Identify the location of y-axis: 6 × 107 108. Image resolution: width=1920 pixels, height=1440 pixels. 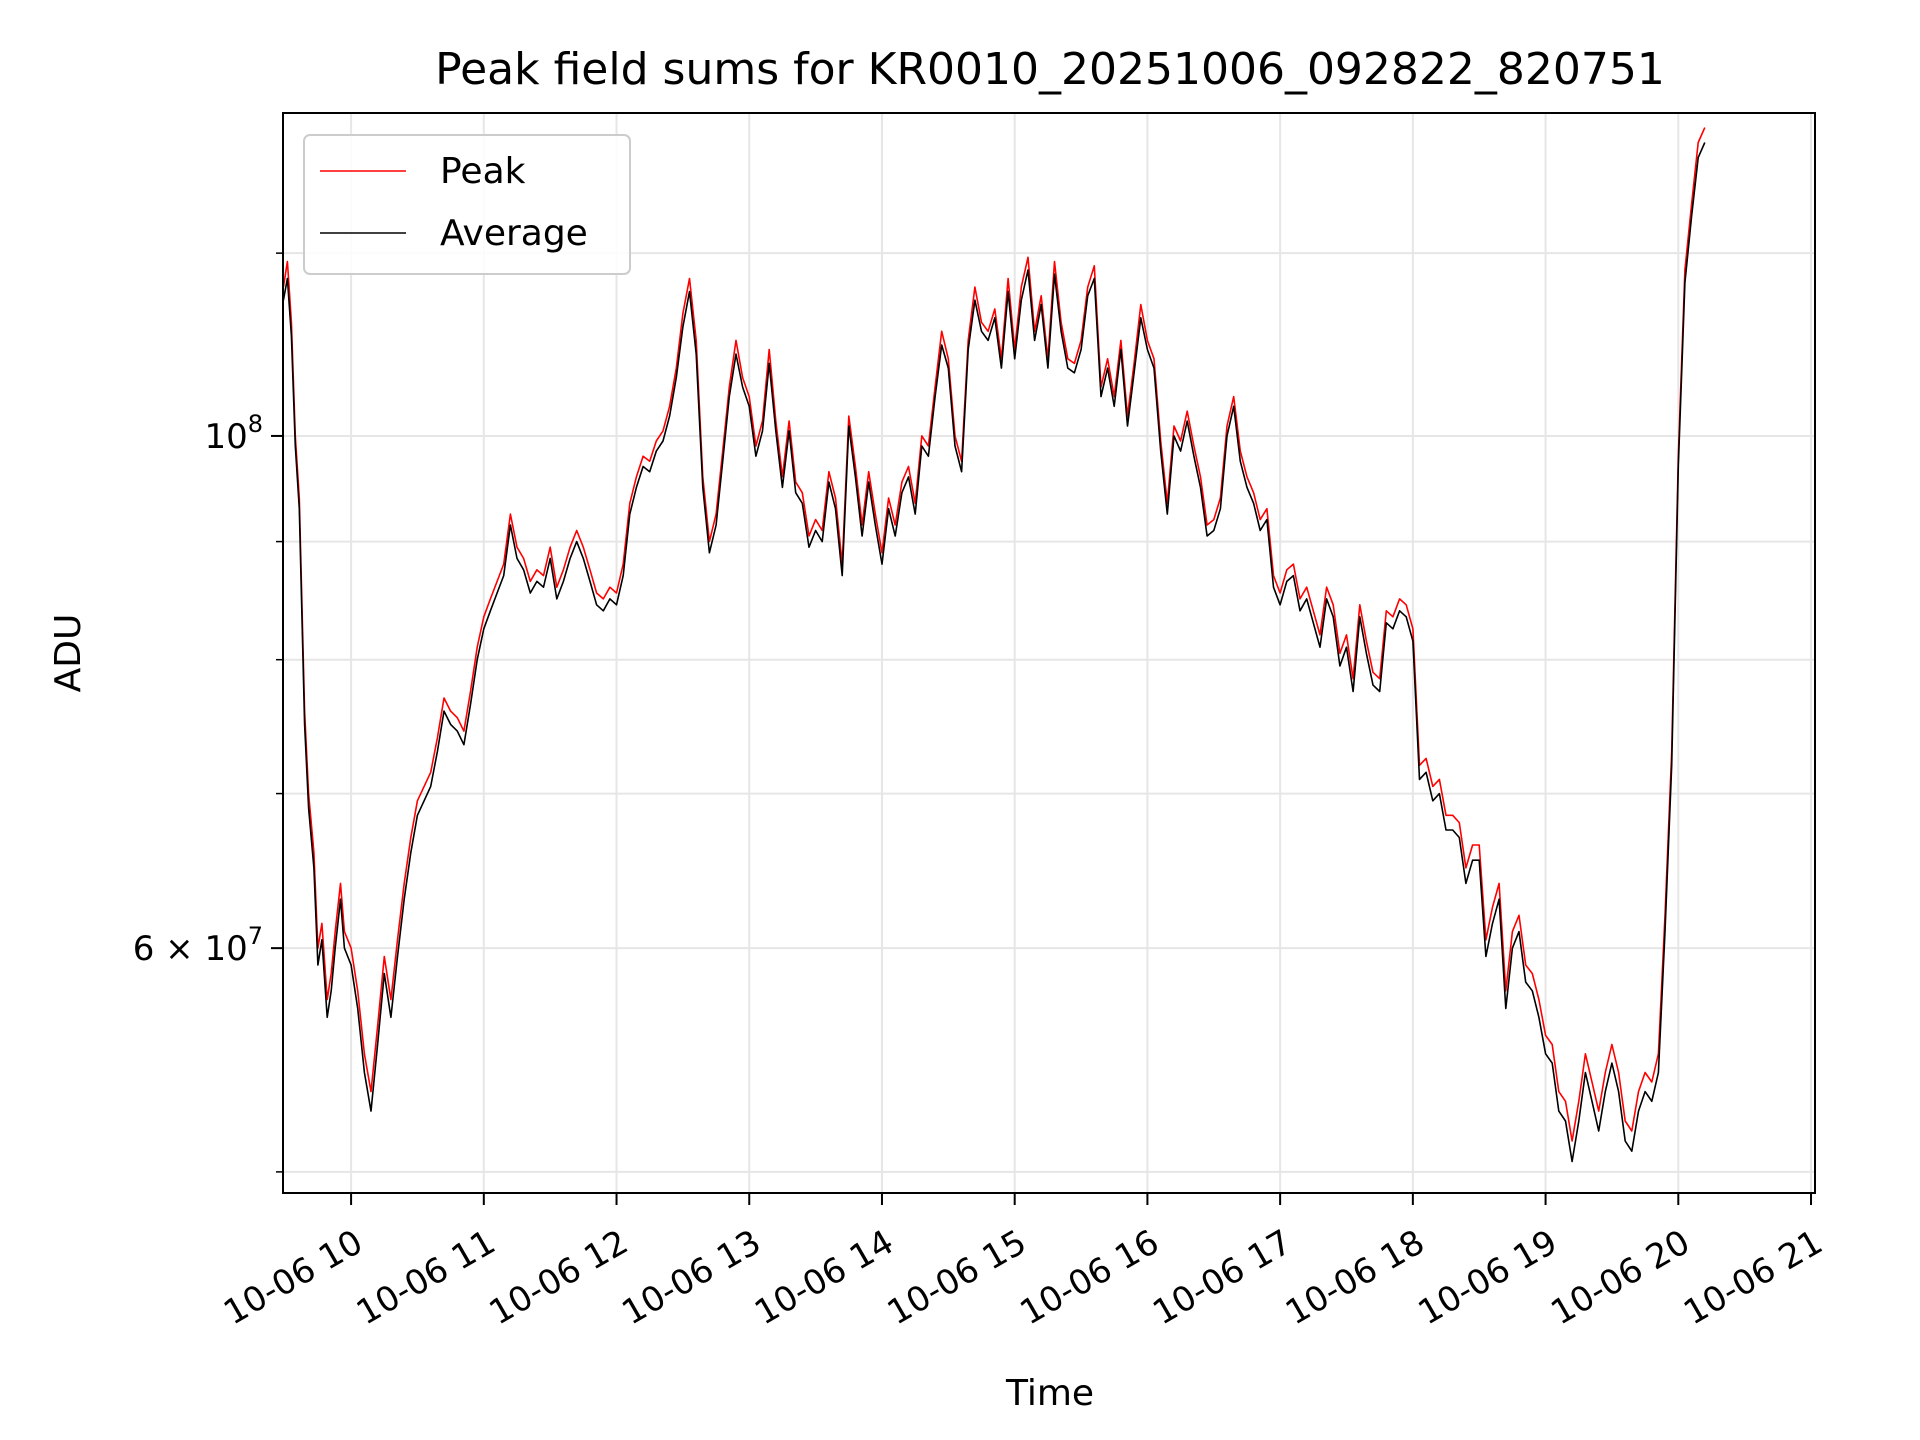
(208, 712).